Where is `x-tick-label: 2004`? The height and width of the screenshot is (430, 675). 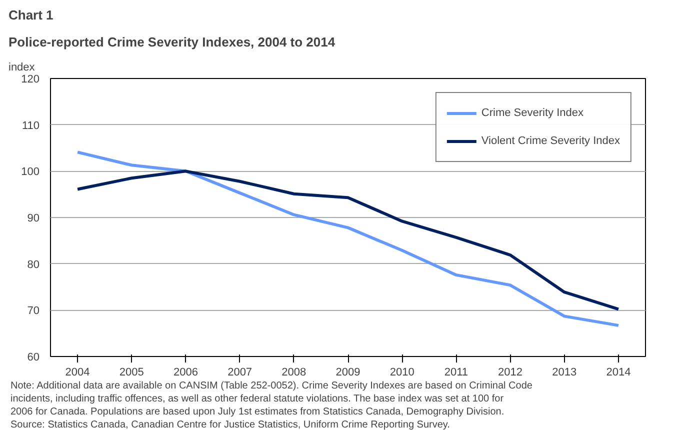 x-tick-label: 2004 is located at coordinates (77, 372).